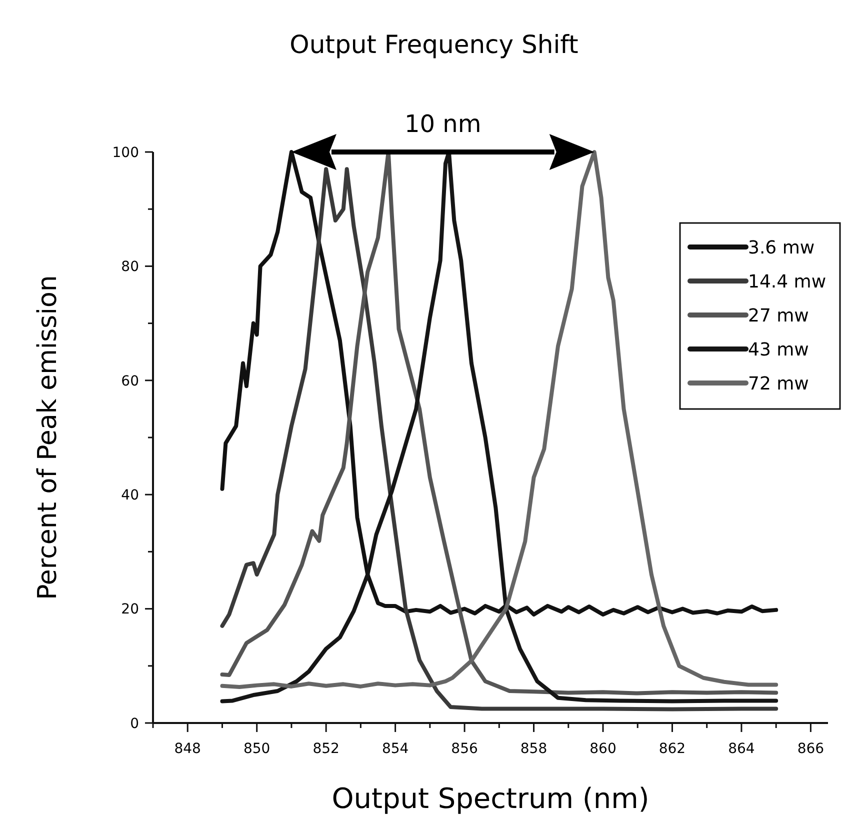 This screenshot has height=824, width=852. I want to click on legend-label: 43 mw, so click(778, 349).